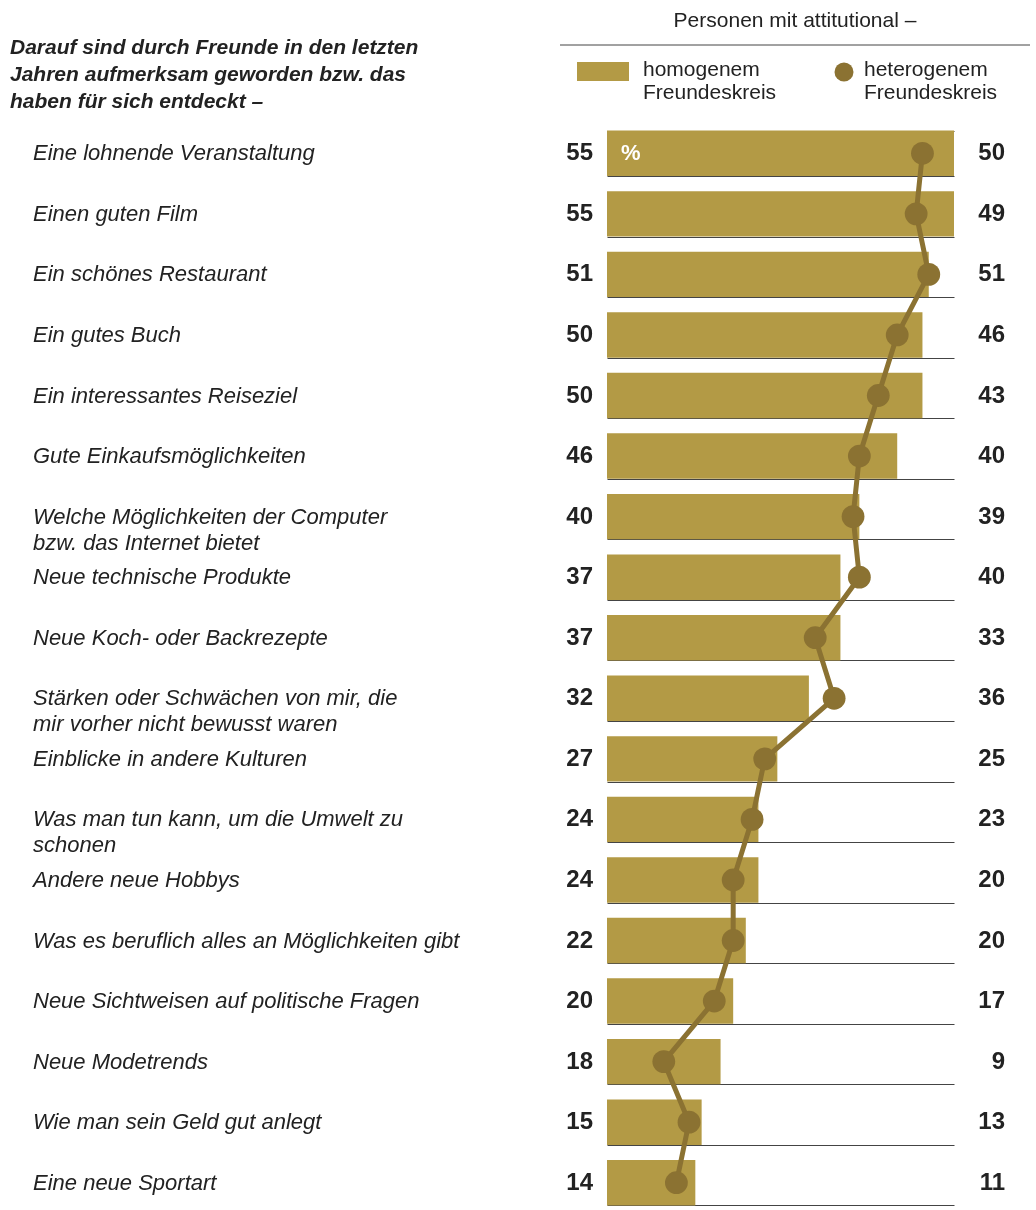 Image resolution: width=1036 pixels, height=1210 pixels. I want to click on data-label: 25, so click(991, 757).